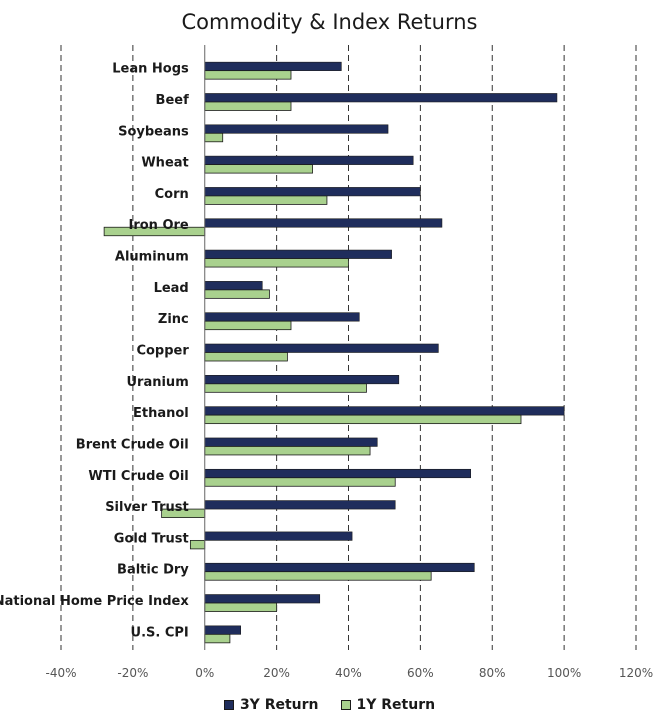  Describe the element at coordinates (173, 100) in the screenshot. I see `category-label: Beef` at that location.